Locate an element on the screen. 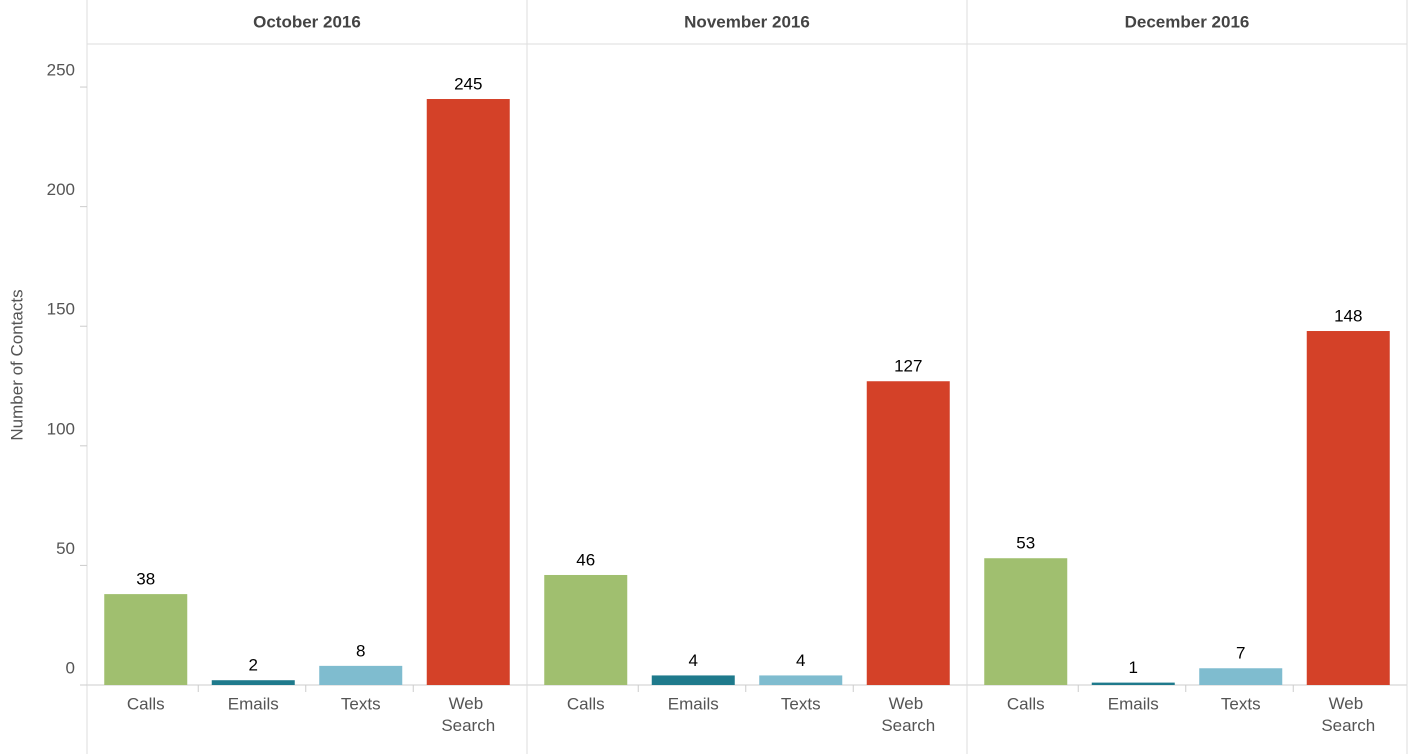 The image size is (1419, 754). facet-title: November 2016 is located at coordinates (747, 21).